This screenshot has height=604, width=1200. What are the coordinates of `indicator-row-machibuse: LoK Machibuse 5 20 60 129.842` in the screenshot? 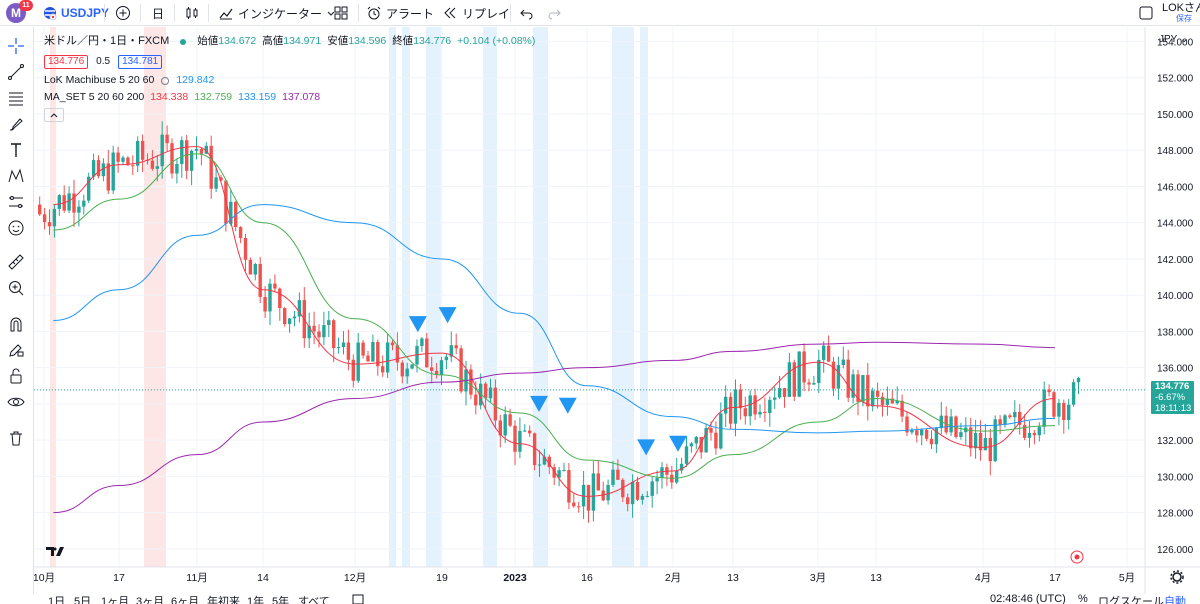 It's located at (129, 80).